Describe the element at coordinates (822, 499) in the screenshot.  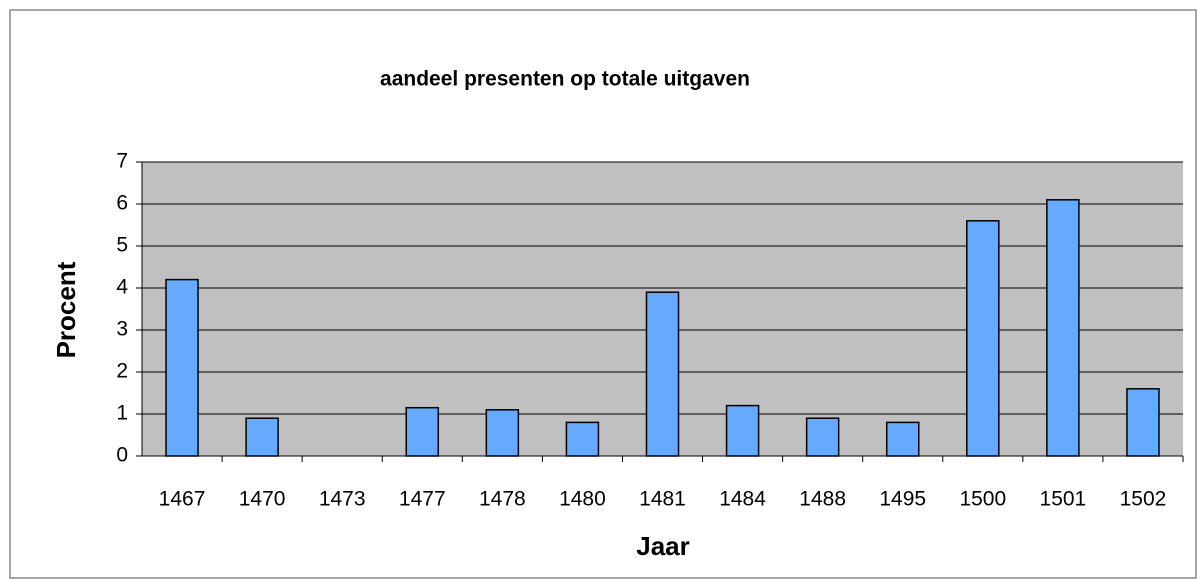
I see `x-tick-label: 1488` at that location.